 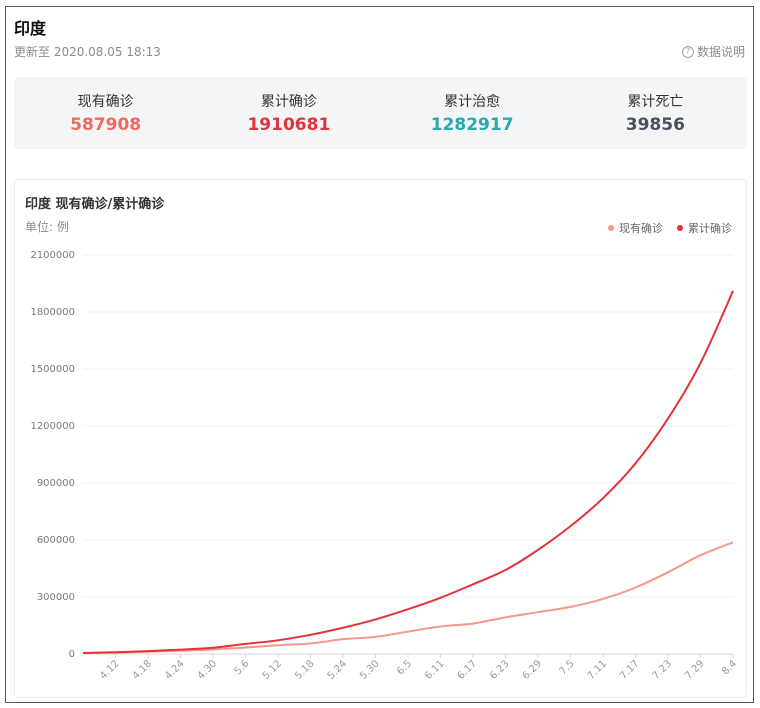 What do you see at coordinates (242, 667) in the screenshot?
I see `x-tick-label: 5.6` at bounding box center [242, 667].